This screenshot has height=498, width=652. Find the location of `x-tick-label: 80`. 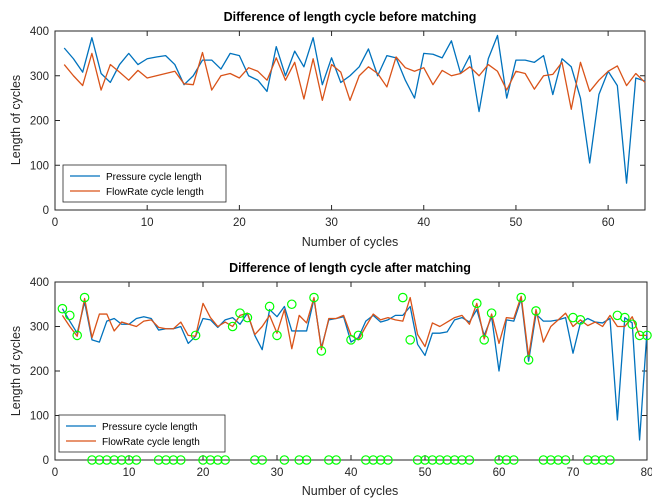

x-tick-label: 80 is located at coordinates (646, 473).